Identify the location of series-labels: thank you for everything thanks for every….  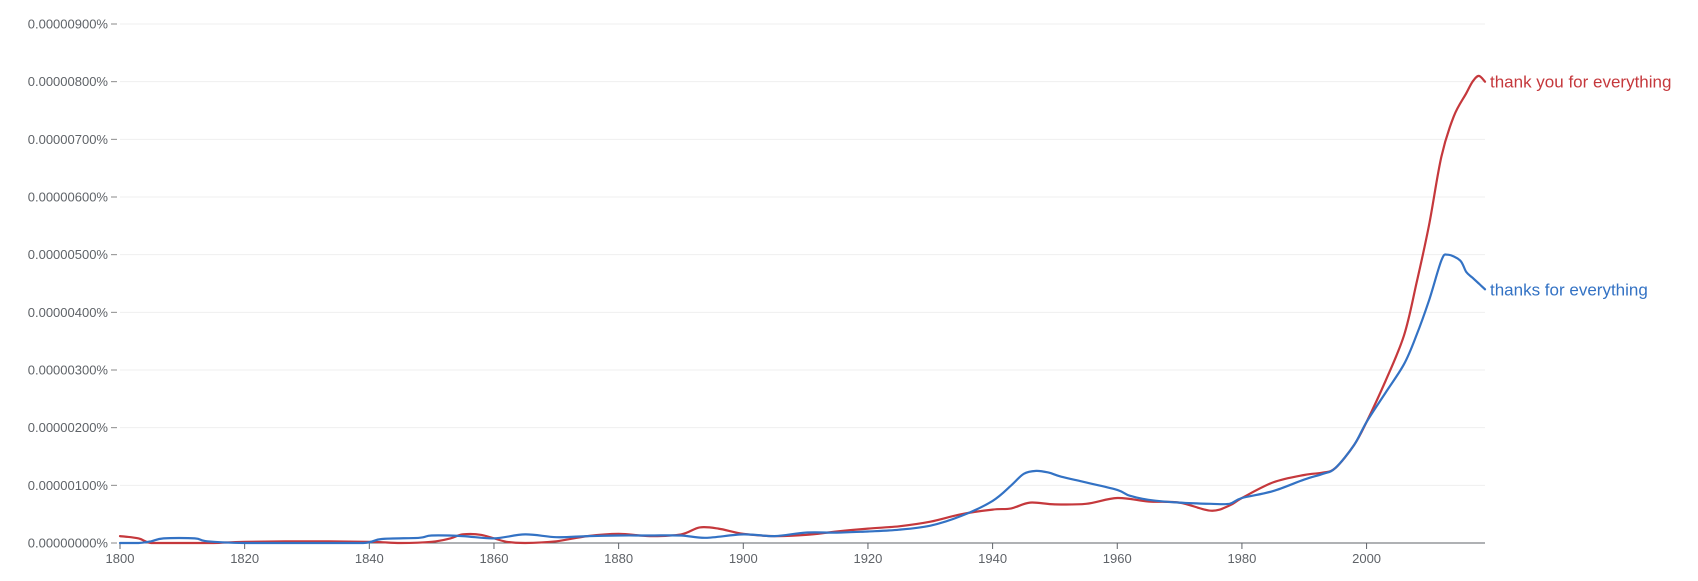
(1580, 186).